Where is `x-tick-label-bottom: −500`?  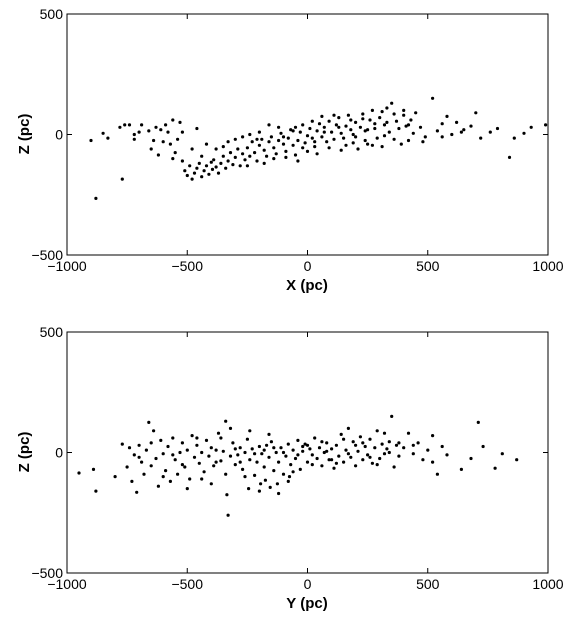 x-tick-label-bottom: −500 is located at coordinates (187, 584).